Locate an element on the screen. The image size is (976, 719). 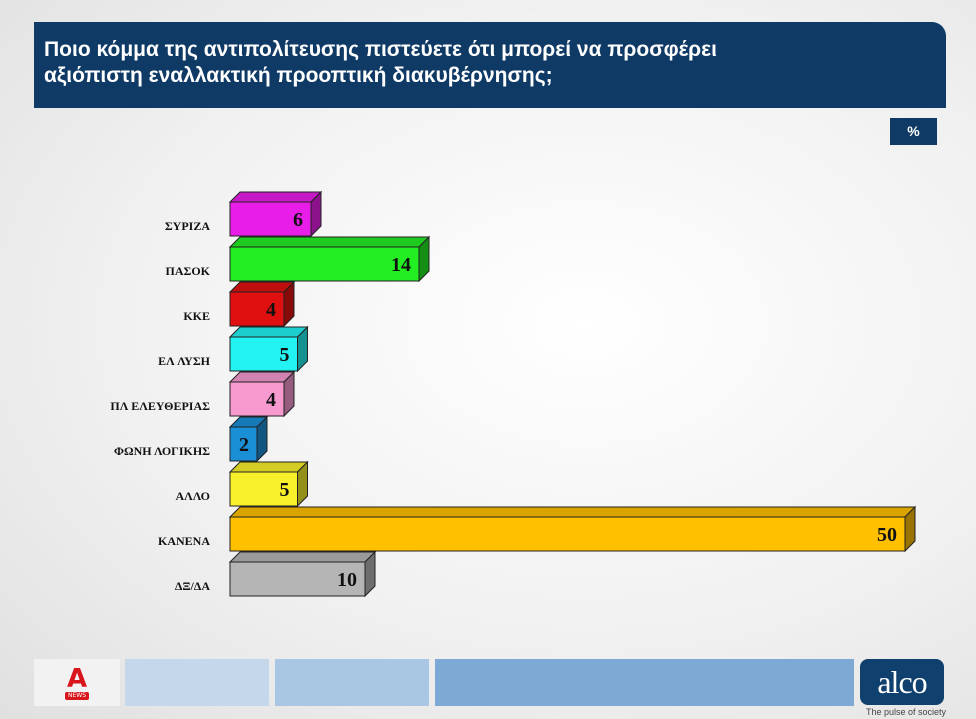
bar-8-top is located at coordinates (572, 512).